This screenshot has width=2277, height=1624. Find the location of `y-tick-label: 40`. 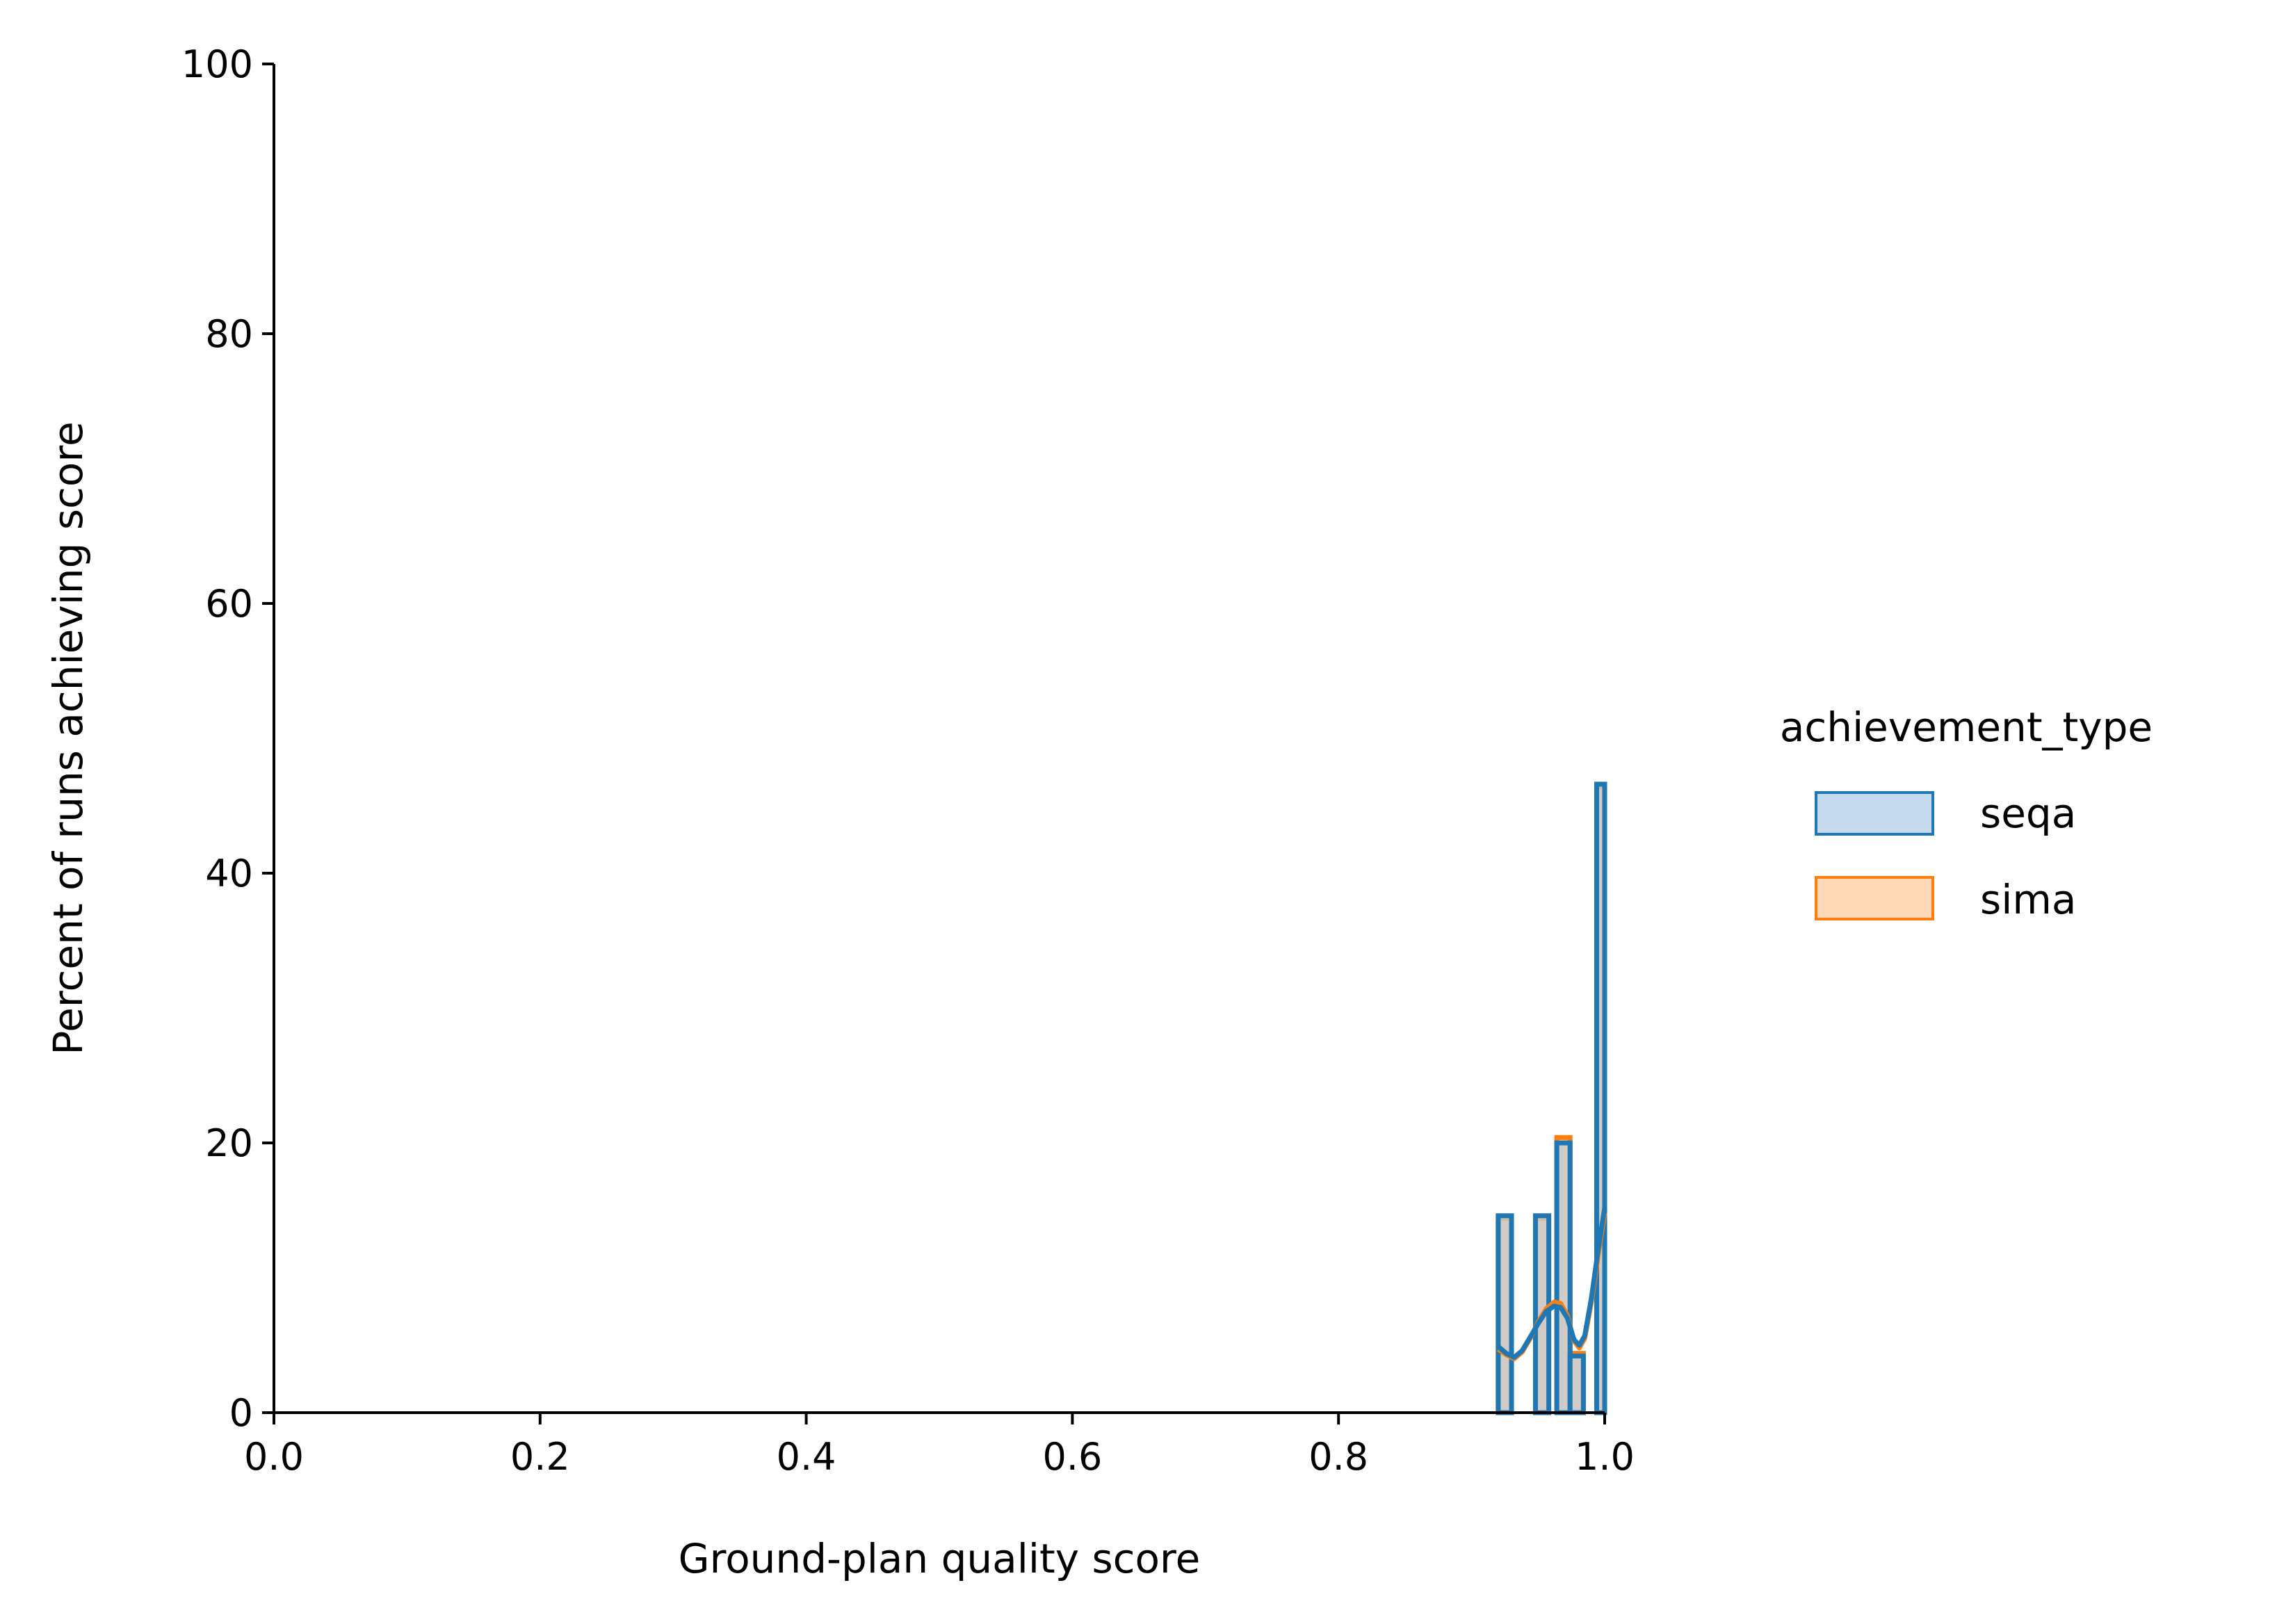

y-tick-label: 40 is located at coordinates (229, 873).